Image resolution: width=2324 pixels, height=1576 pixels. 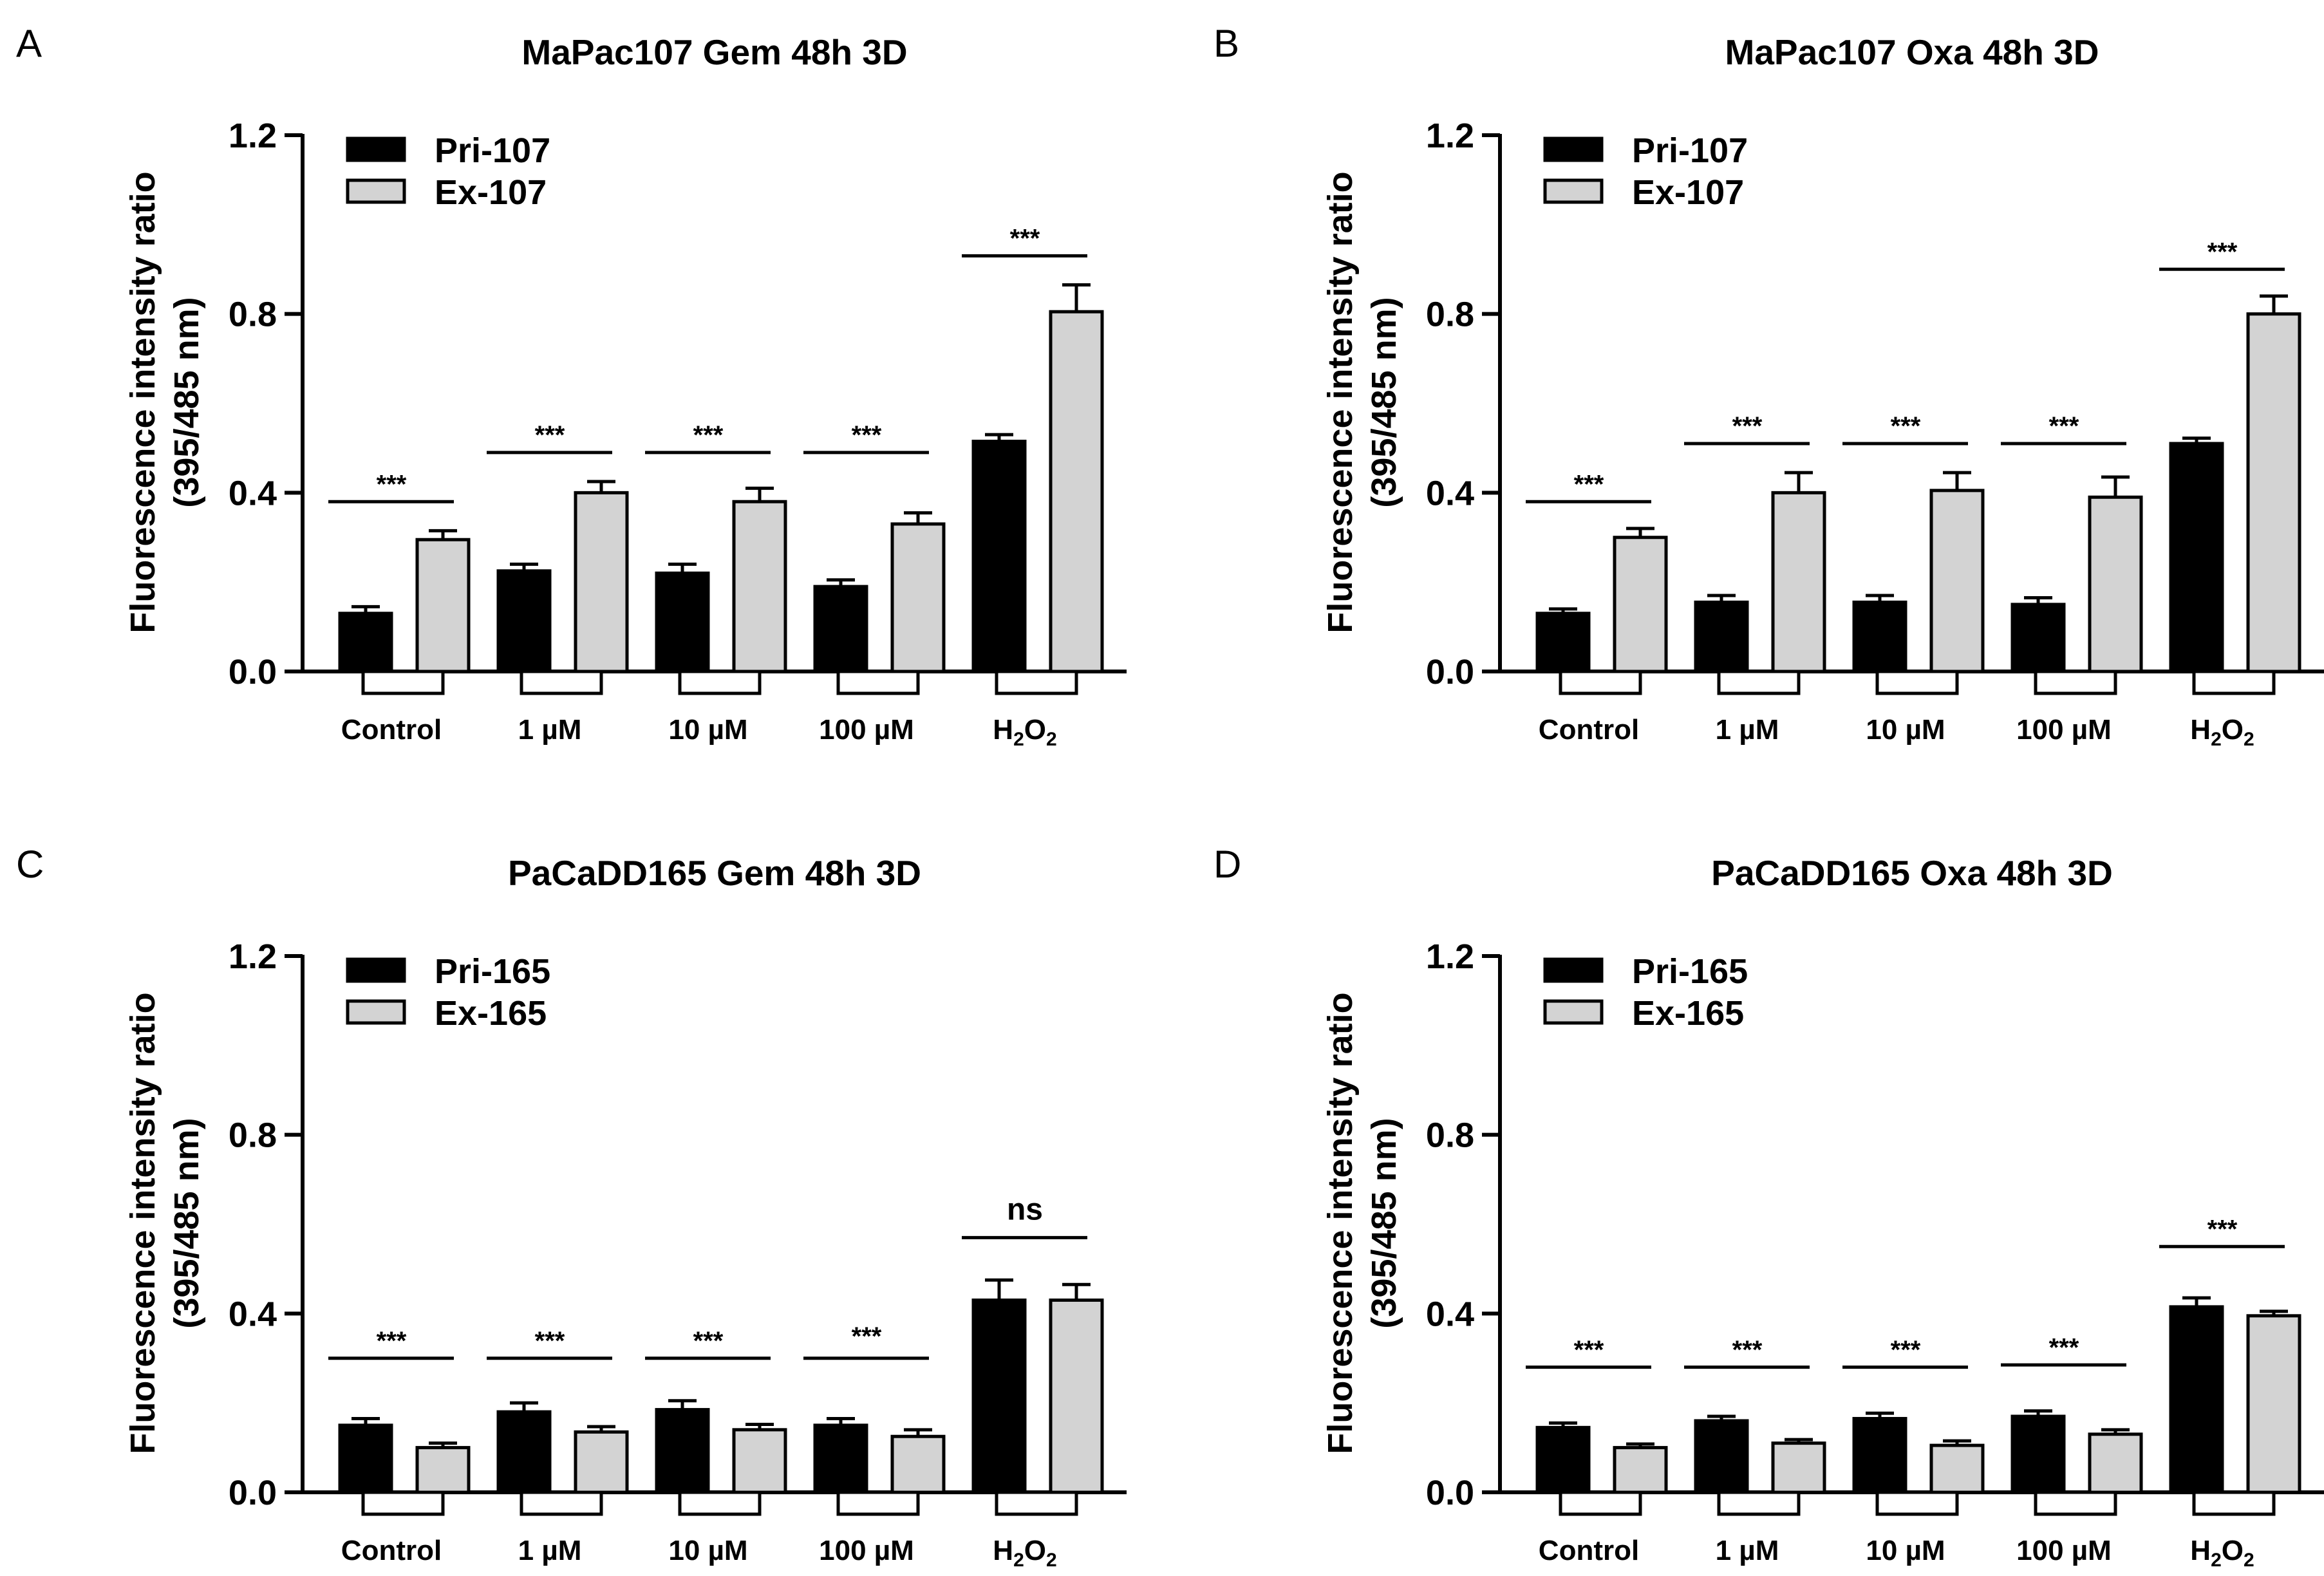 I want to click on legend-label: Ex-107, so click(x=1688, y=192).